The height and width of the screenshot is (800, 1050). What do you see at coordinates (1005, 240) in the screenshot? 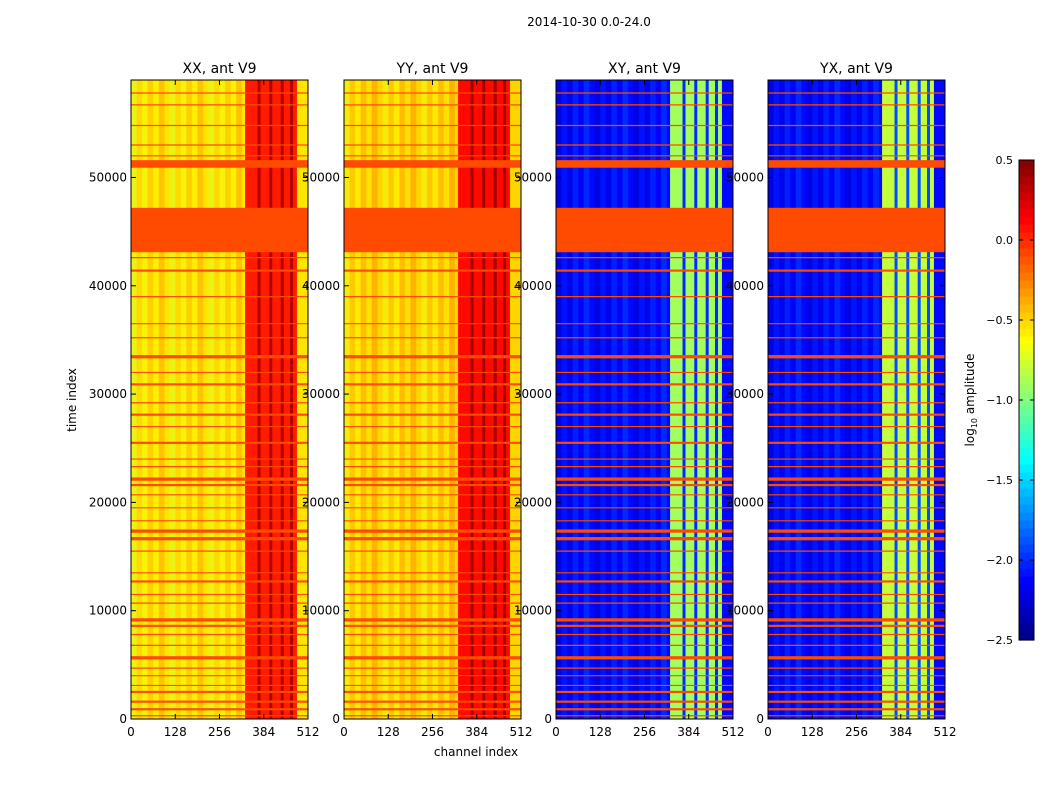
I see `colorbar-tick-label: 0.0` at bounding box center [1005, 240].